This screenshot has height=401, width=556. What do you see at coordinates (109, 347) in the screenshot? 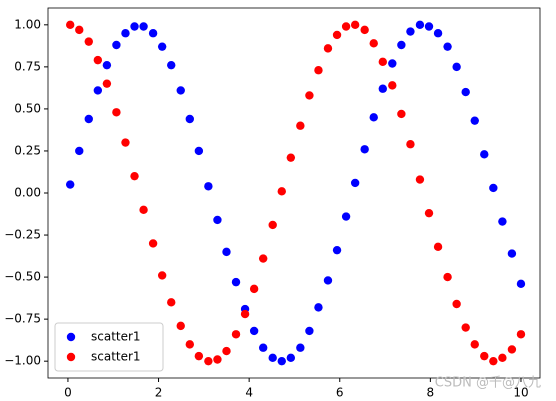
I see `legend-box` at bounding box center [109, 347].